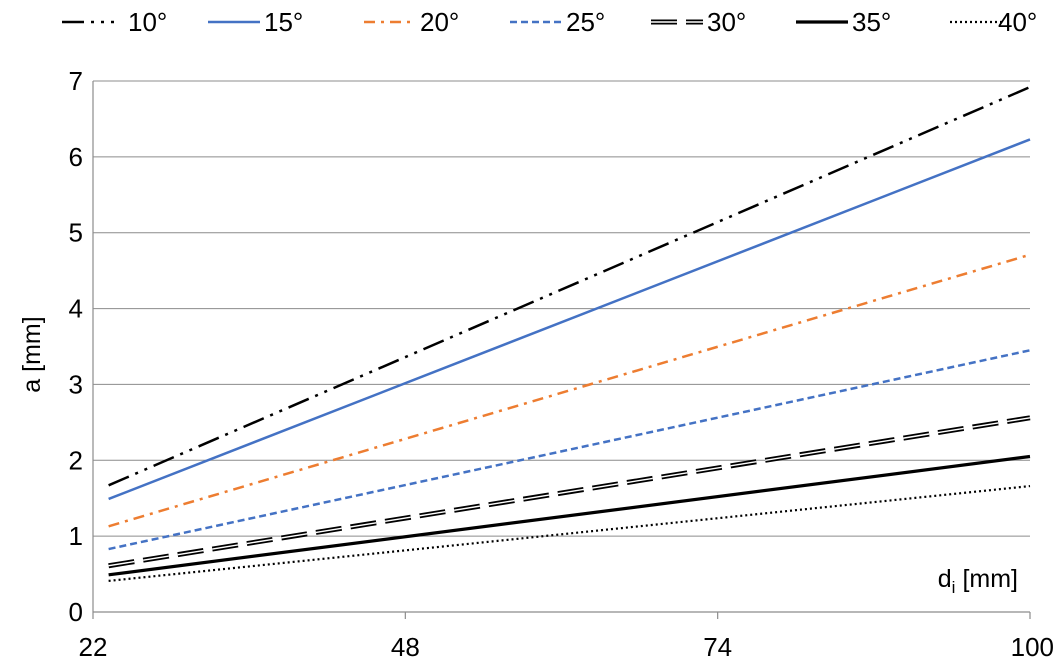  What do you see at coordinates (871, 22) in the screenshot?
I see `legend-label: 35°` at bounding box center [871, 22].